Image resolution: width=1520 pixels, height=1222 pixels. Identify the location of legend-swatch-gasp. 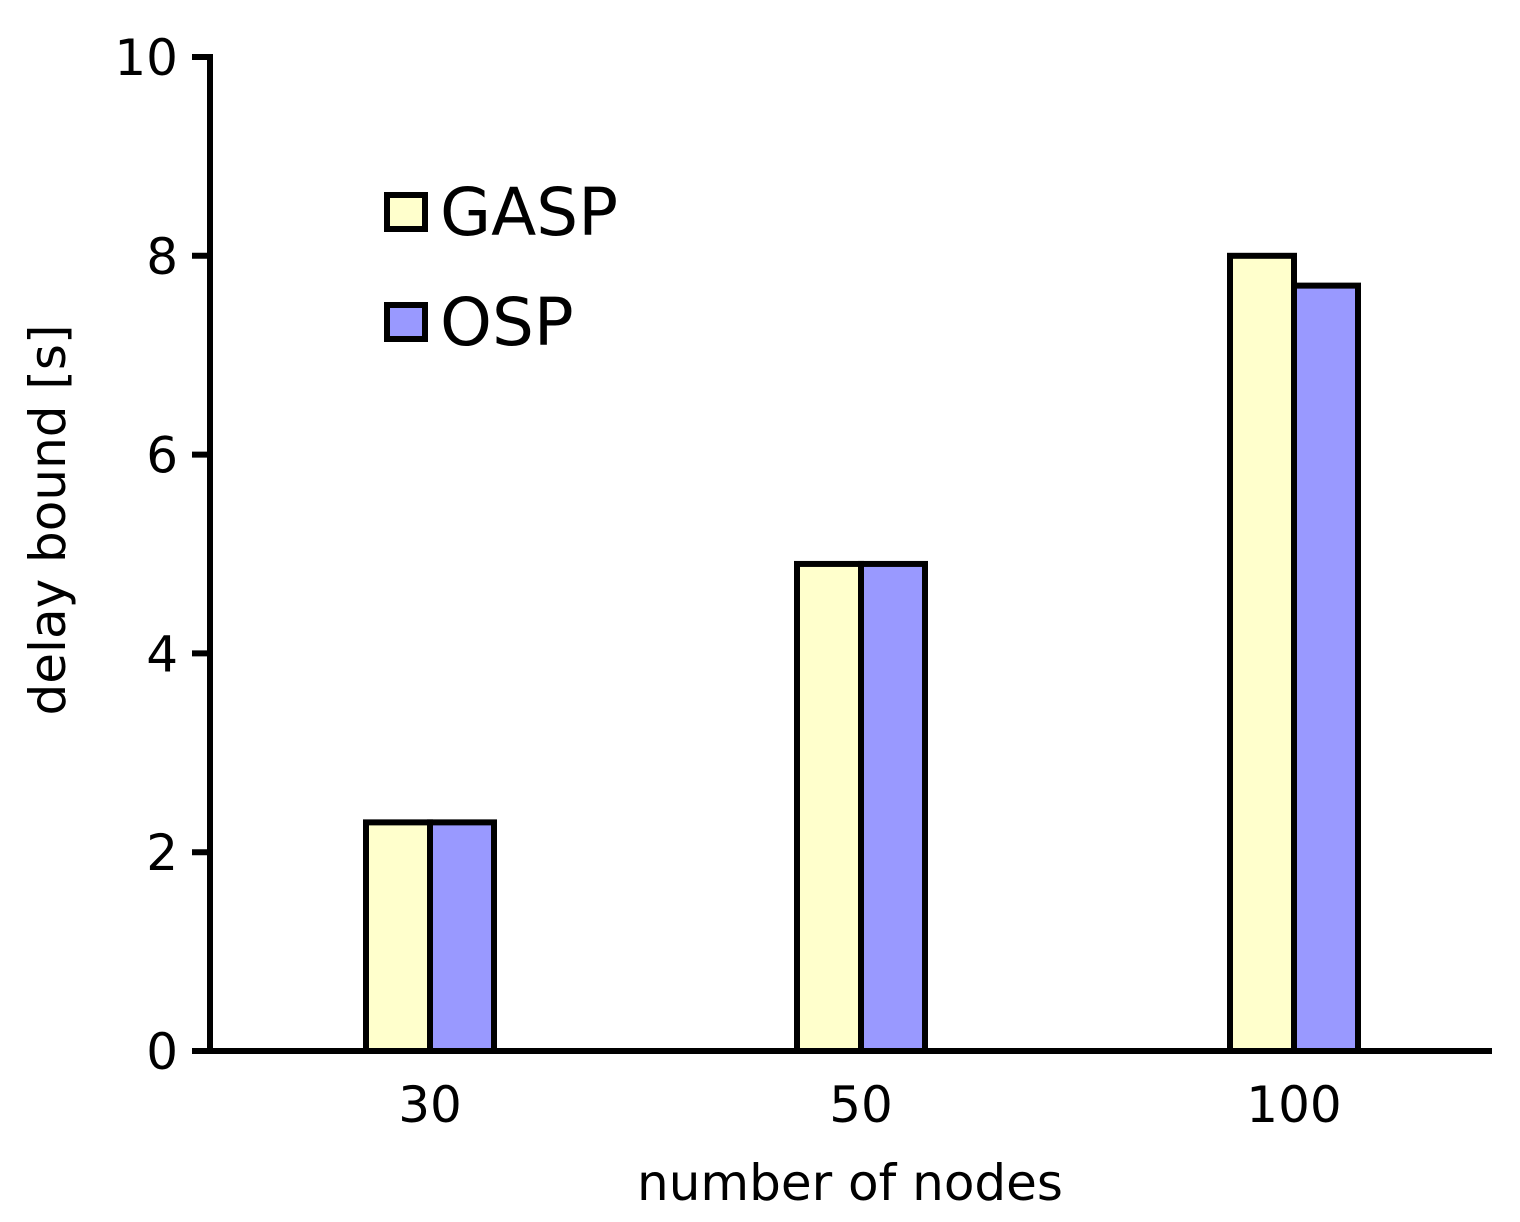
(406, 212).